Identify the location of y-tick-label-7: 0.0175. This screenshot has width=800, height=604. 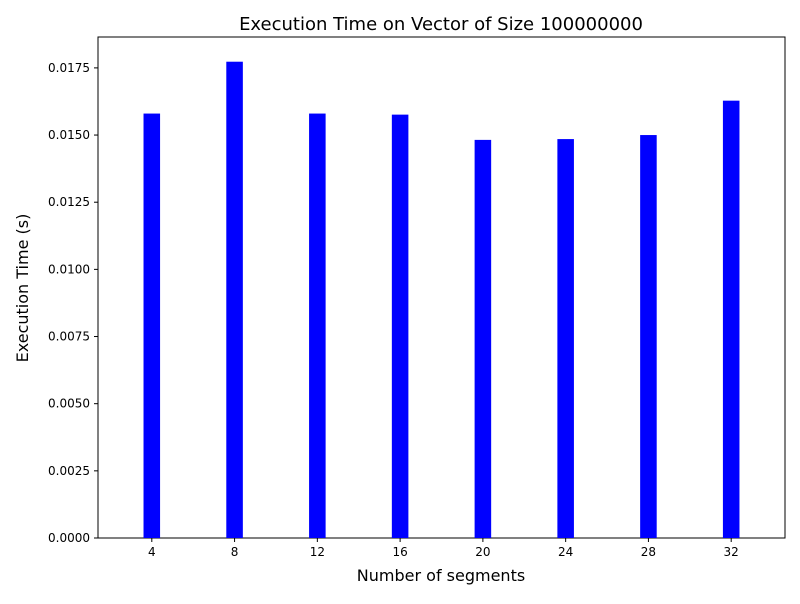
(69, 68).